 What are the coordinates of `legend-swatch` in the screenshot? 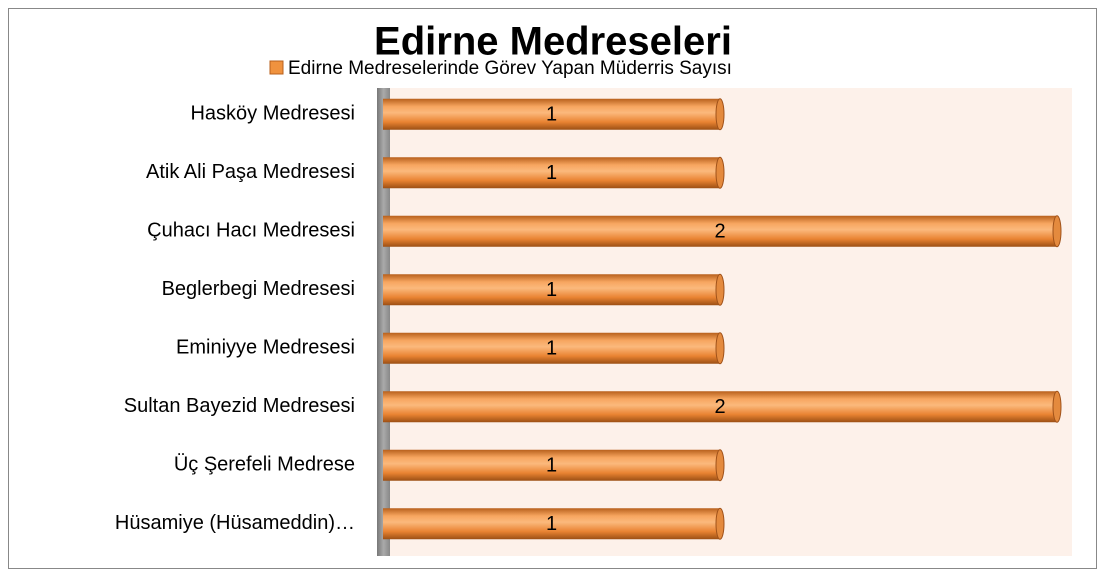 It's located at (276, 67).